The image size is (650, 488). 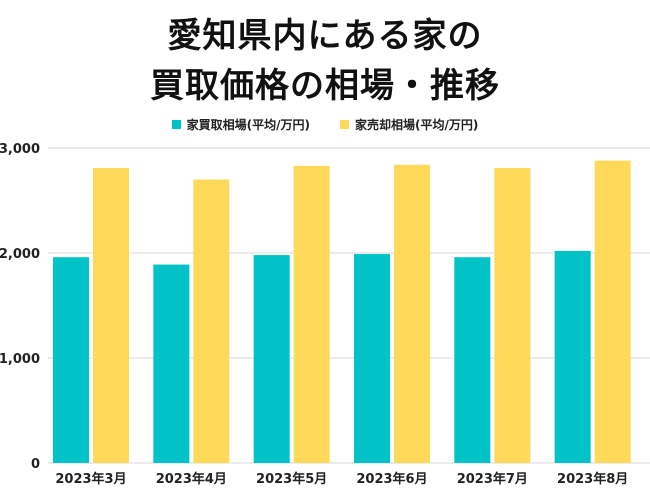 What do you see at coordinates (492, 479) in the screenshot?
I see `x-tick-label: 2023年7月` at bounding box center [492, 479].